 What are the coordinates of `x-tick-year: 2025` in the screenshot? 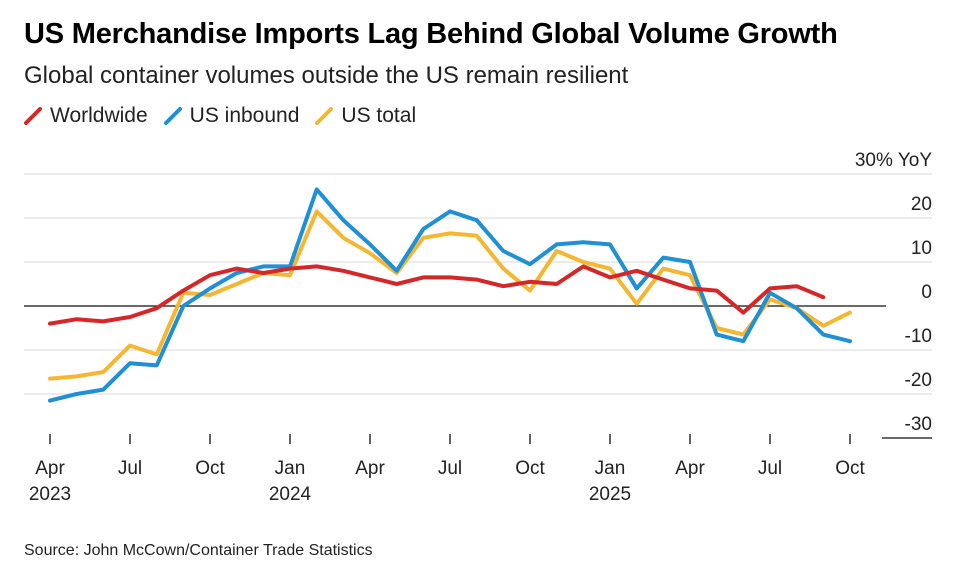 It's located at (610, 494).